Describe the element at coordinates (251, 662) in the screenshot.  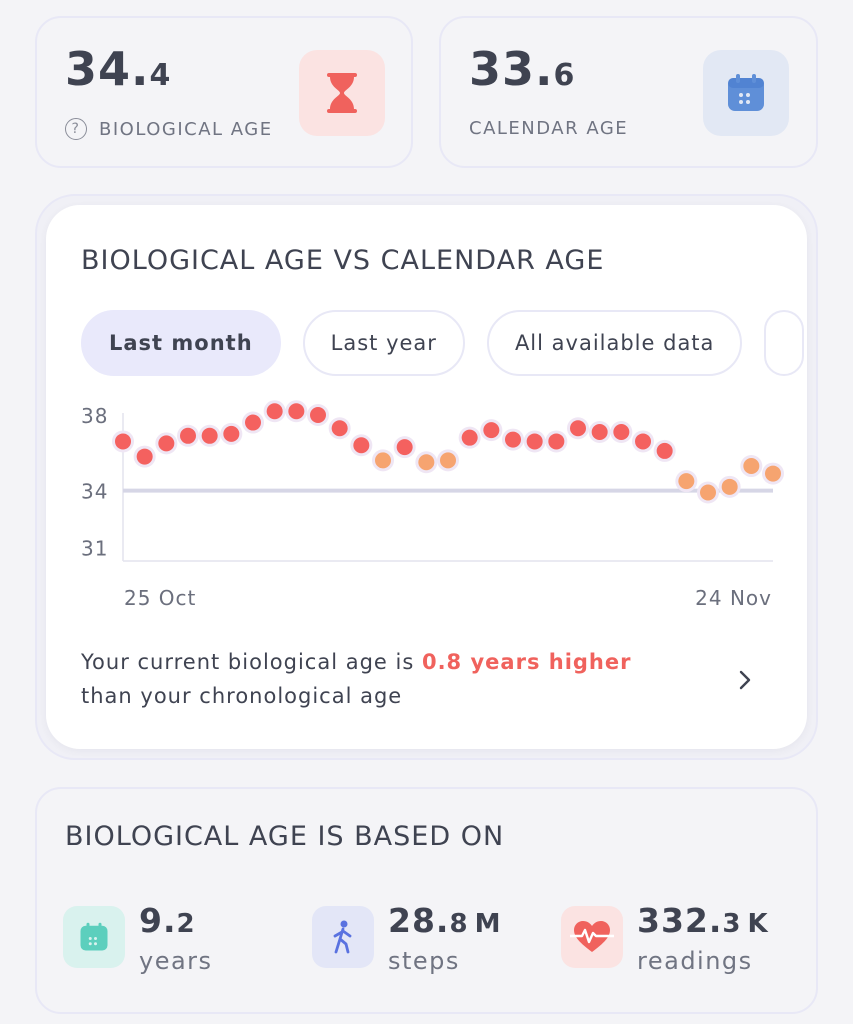
I see `summary-prefix: Your current biological age is` at that location.